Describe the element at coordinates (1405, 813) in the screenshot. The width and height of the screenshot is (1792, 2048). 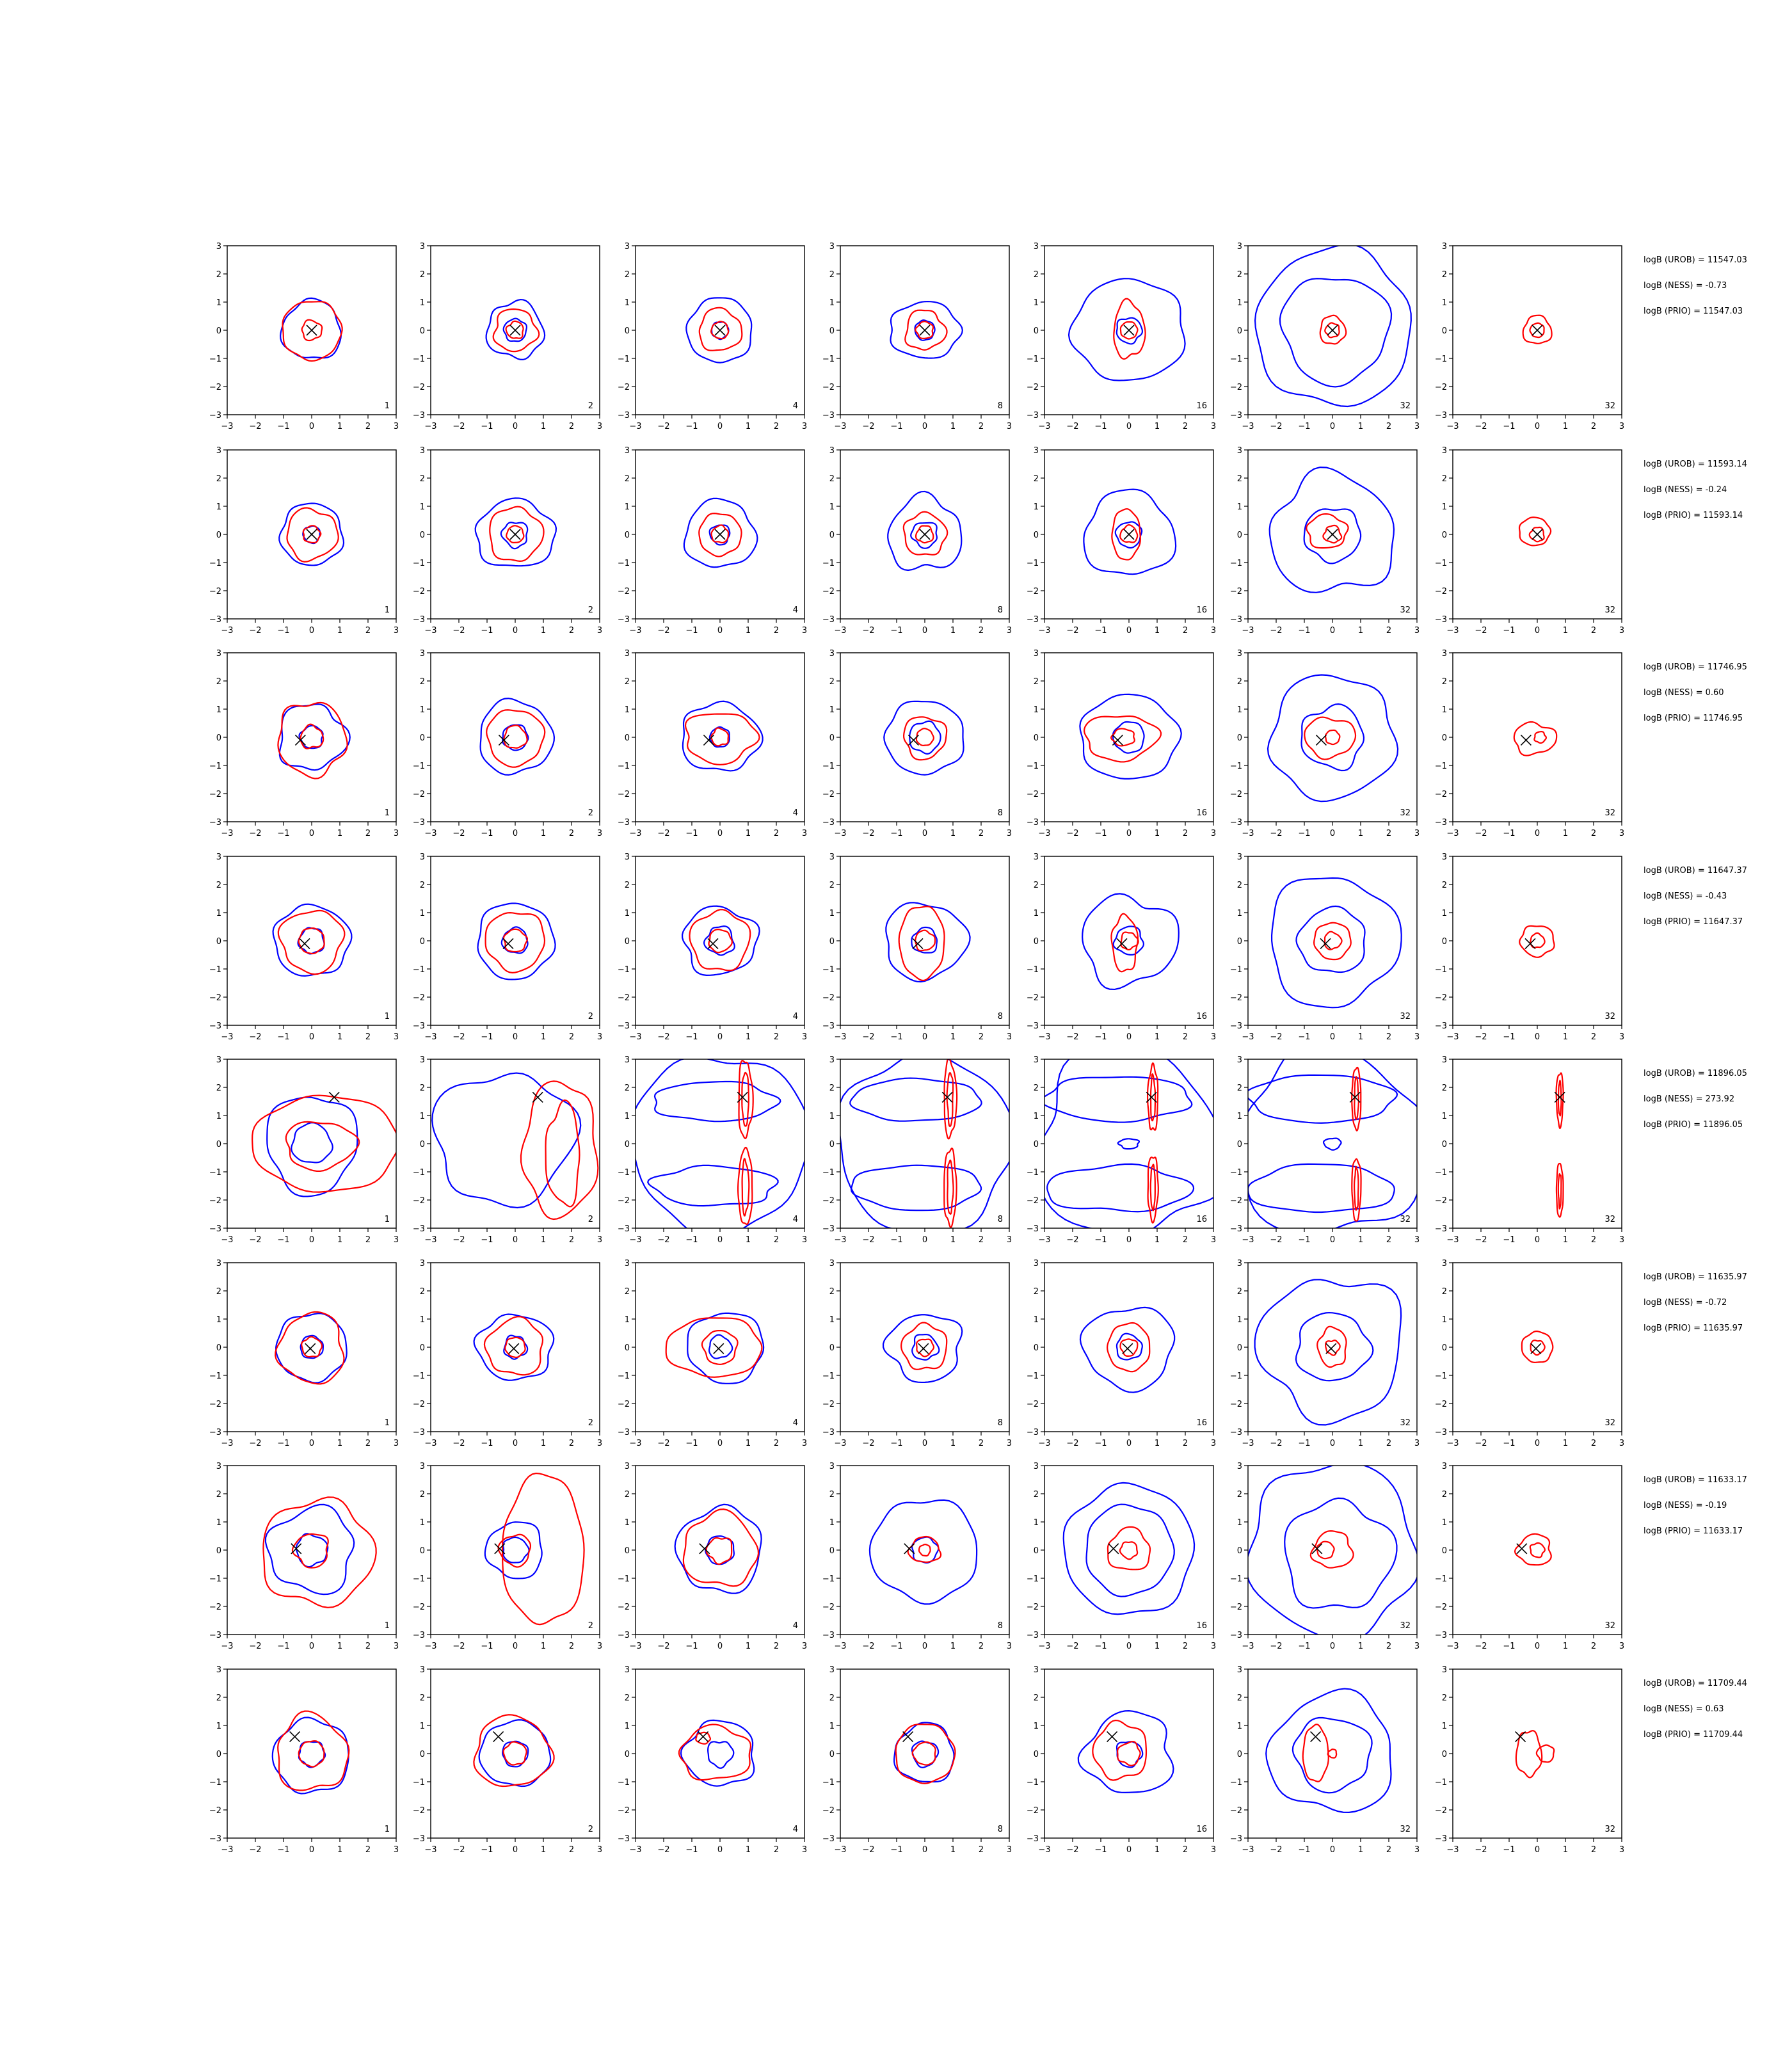
I see `panel-label: 32` at that location.